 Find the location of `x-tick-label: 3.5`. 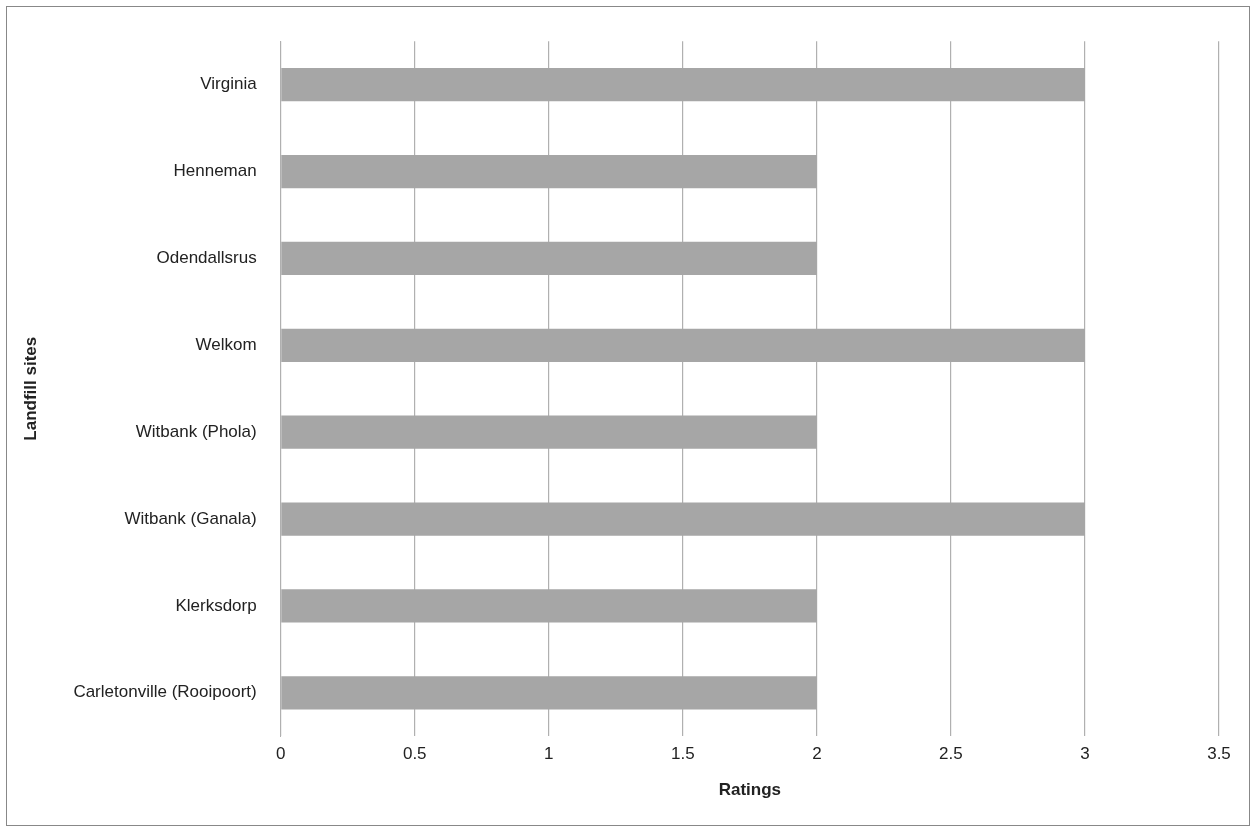

x-tick-label: 3.5 is located at coordinates (1219, 754).